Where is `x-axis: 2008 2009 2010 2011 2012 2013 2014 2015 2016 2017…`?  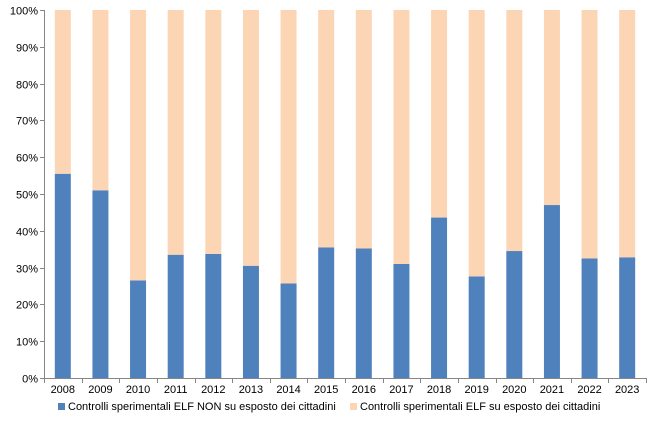
x-axis: 2008 2009 2010 2011 2012 2013 2014 2015 2016 2017… is located at coordinates (345, 387).